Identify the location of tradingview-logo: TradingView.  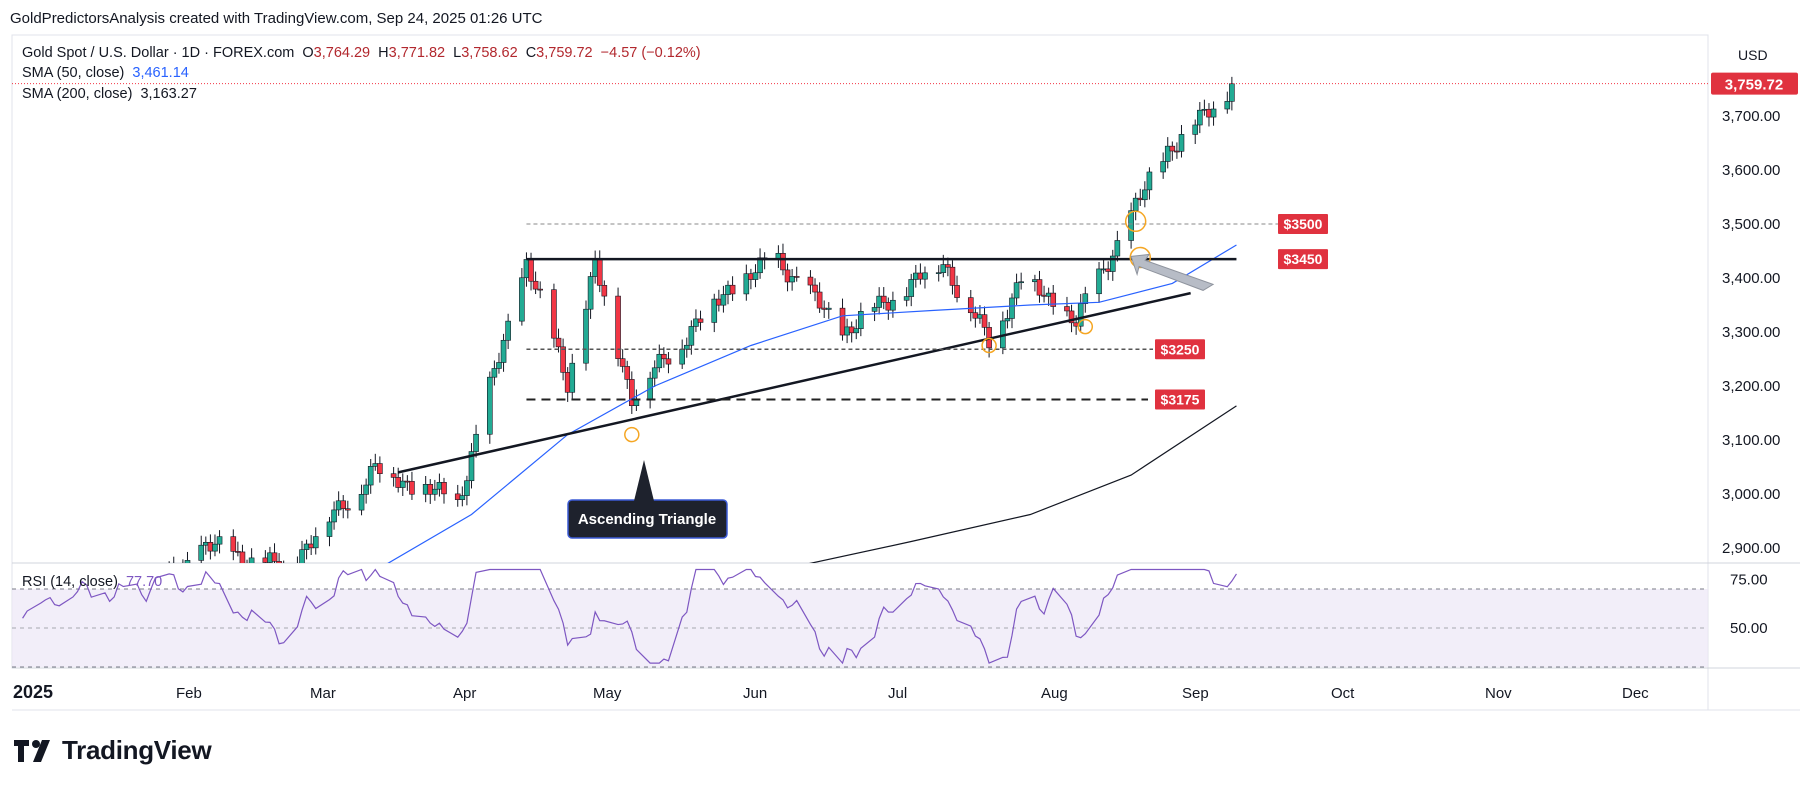
(113, 750).